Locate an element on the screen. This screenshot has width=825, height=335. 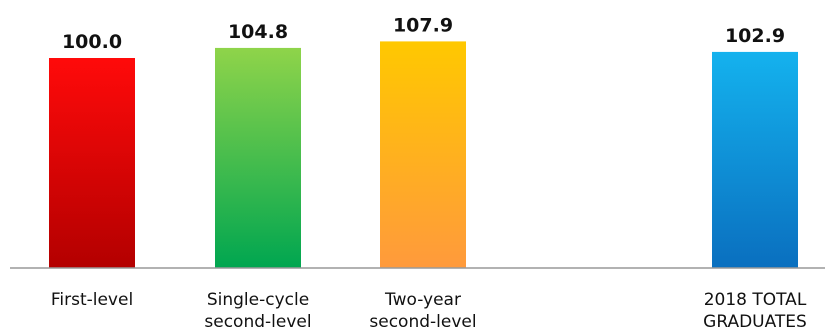
value-labels-group: 100.0 104.8 107.9 102.9 is located at coordinates (423, 33).